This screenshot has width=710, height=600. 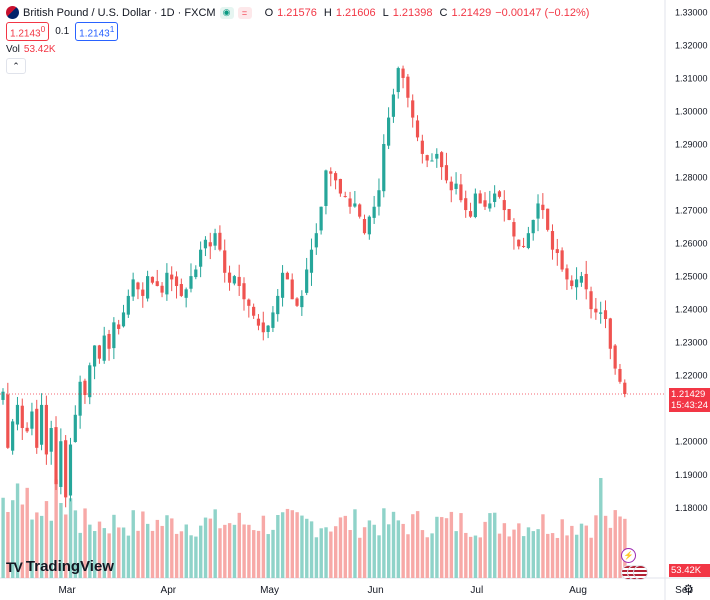 What do you see at coordinates (443, 12) in the screenshot?
I see `close-key: C` at bounding box center [443, 12].